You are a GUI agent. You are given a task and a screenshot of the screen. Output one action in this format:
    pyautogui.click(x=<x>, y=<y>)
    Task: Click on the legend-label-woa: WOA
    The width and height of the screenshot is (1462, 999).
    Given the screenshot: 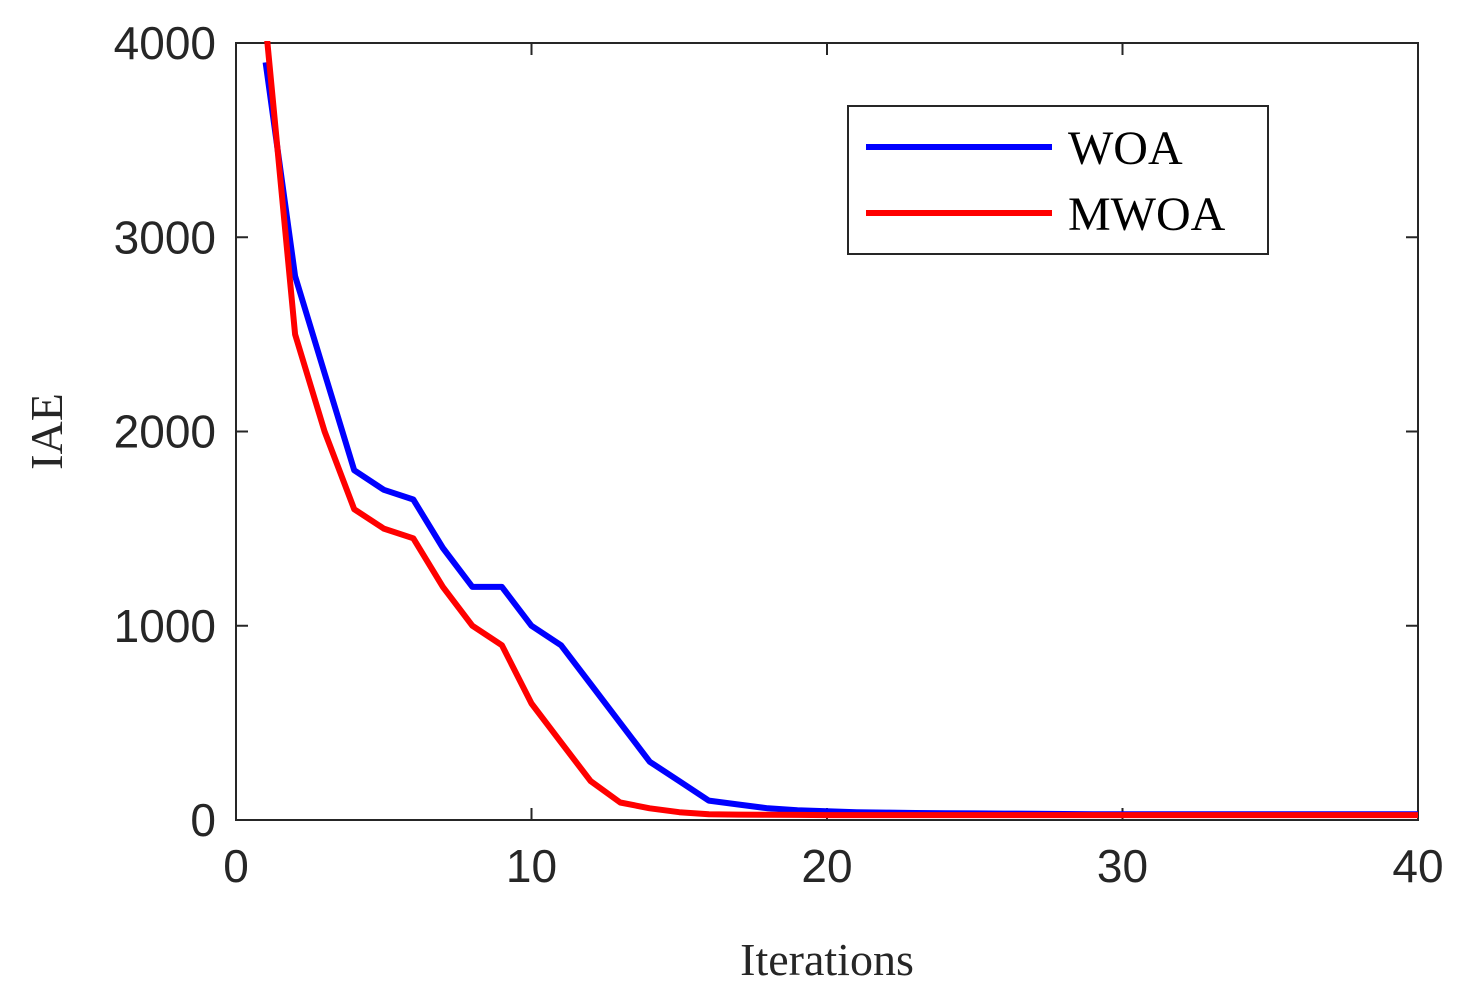 What is the action you would take?
    pyautogui.click(x=1125, y=148)
    